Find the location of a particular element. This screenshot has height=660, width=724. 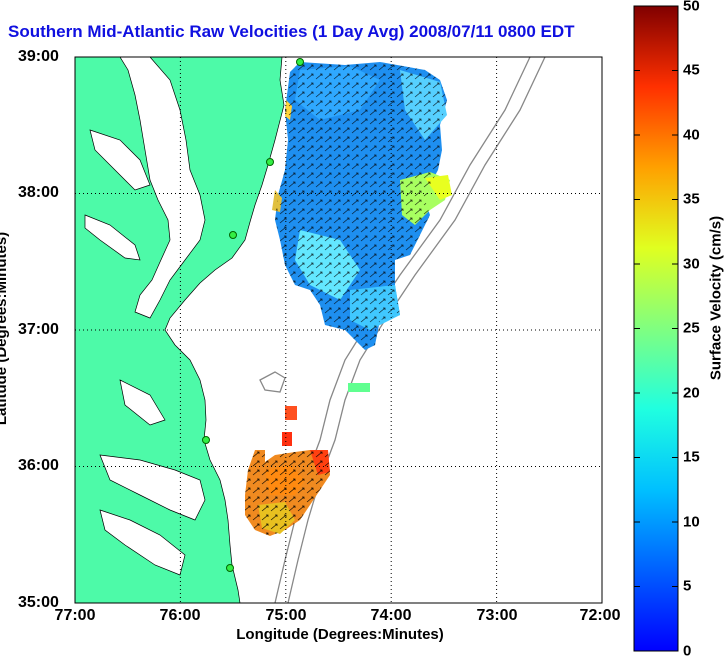

x-tick-label: 72:00 is located at coordinates (600, 616).